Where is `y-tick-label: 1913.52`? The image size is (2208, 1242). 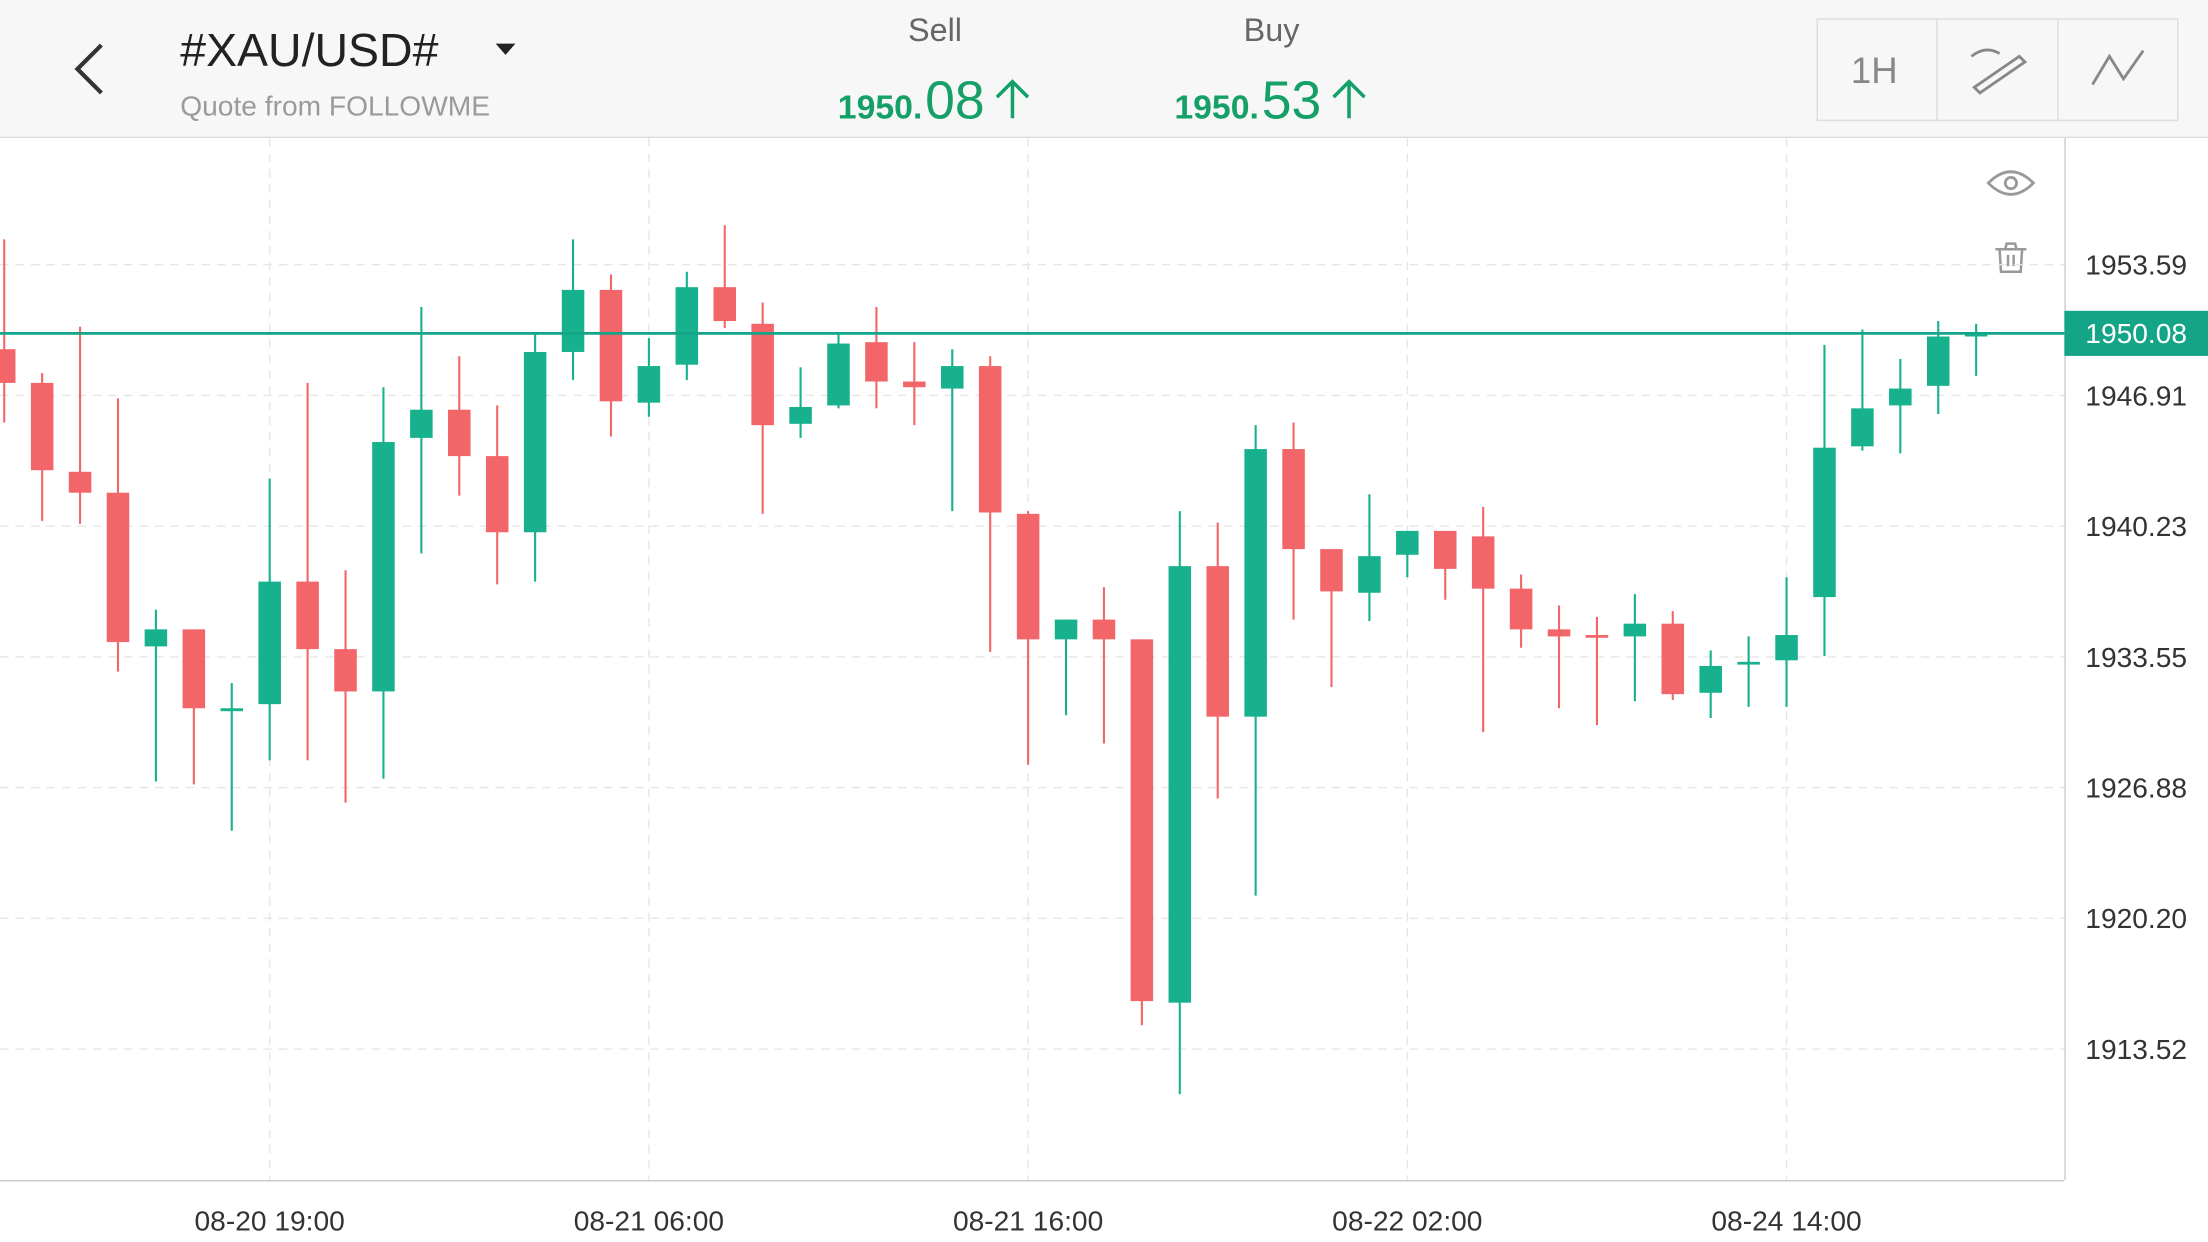
y-tick-label: 1913.52 is located at coordinates (2136, 1049).